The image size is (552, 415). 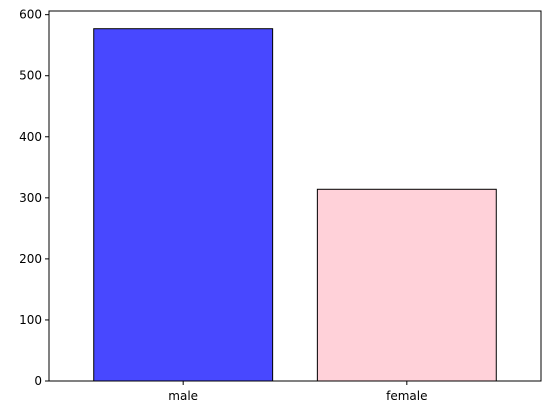 I want to click on x-tick-label-male: male, so click(x=183, y=396).